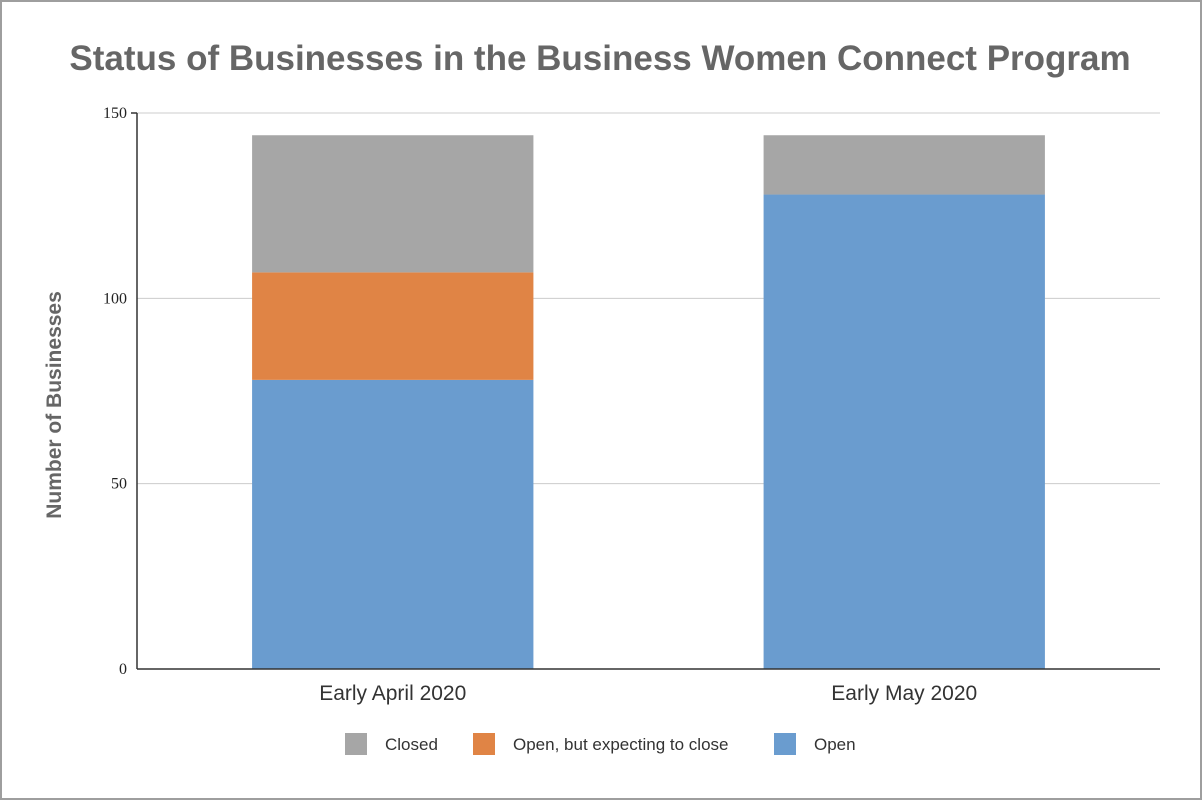  I want to click on legend: Closed Open, but expecting to close Open, so click(600, 744).